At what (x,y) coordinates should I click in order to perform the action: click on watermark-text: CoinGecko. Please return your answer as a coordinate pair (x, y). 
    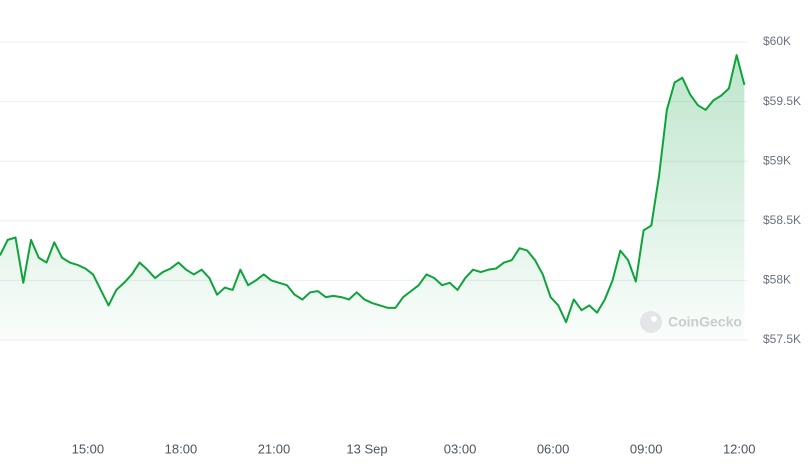
    Looking at the image, I should click on (705, 322).